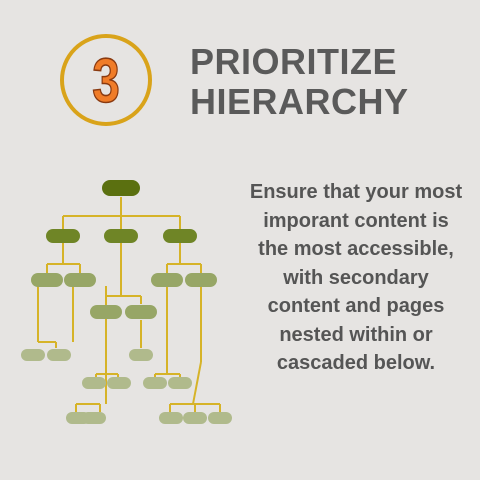 The width and height of the screenshot is (480, 480). I want to click on badge-ring, so click(106, 80).